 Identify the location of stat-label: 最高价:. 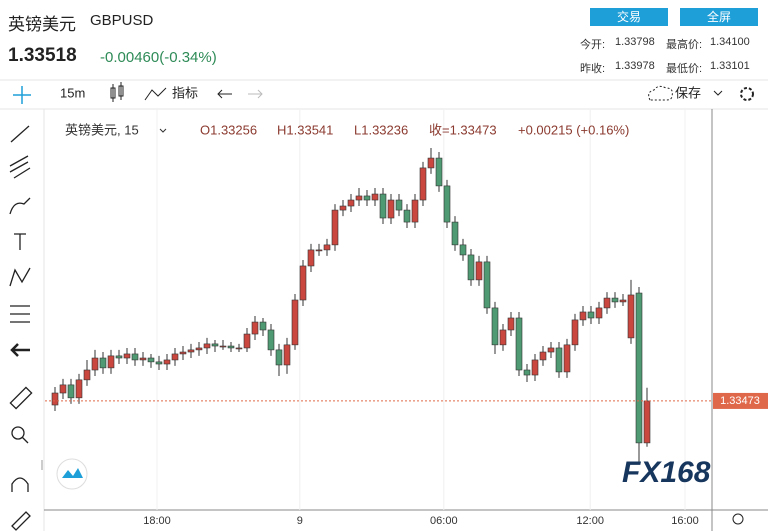
(684, 45).